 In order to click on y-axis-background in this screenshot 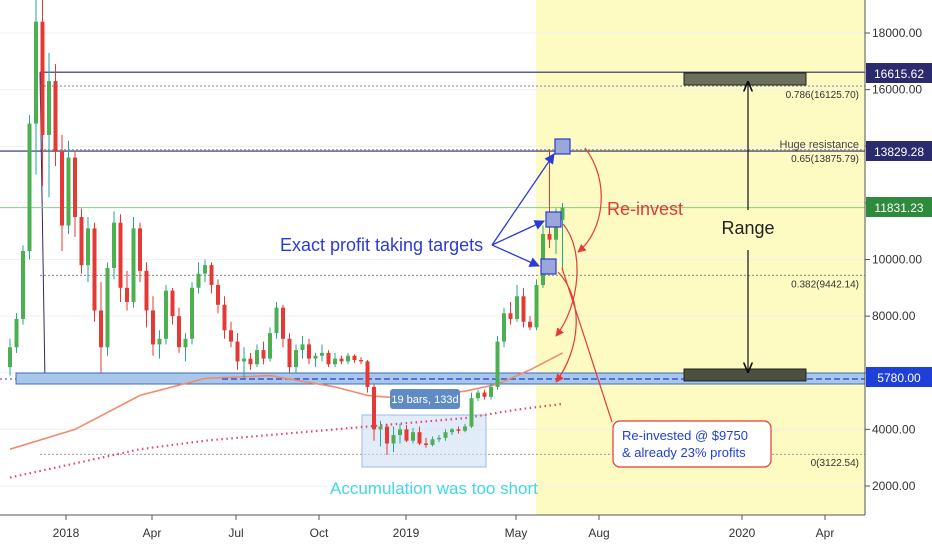, I will do `click(898, 275)`.